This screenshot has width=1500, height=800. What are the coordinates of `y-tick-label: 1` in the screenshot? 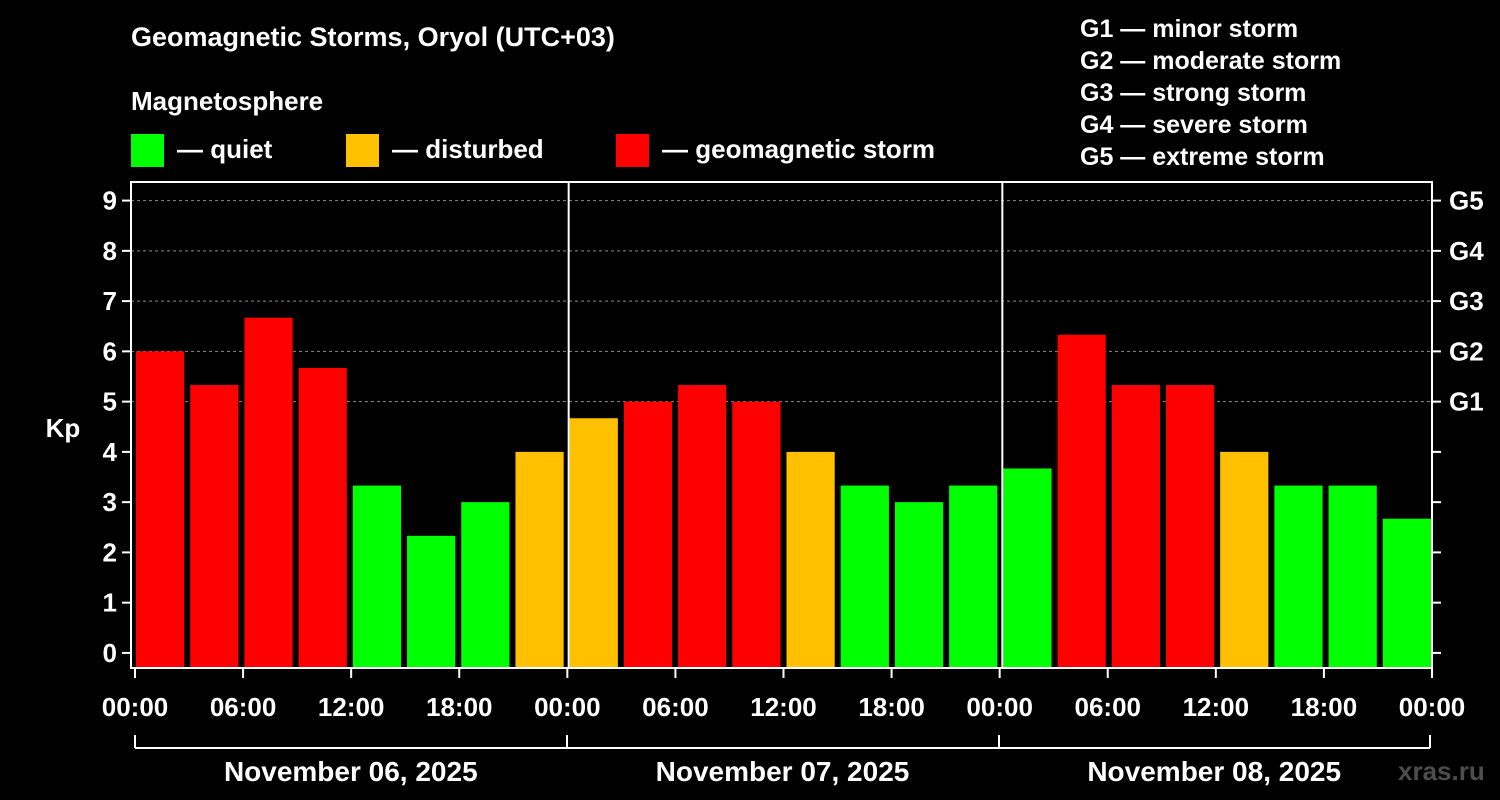 It's located at (110, 603).